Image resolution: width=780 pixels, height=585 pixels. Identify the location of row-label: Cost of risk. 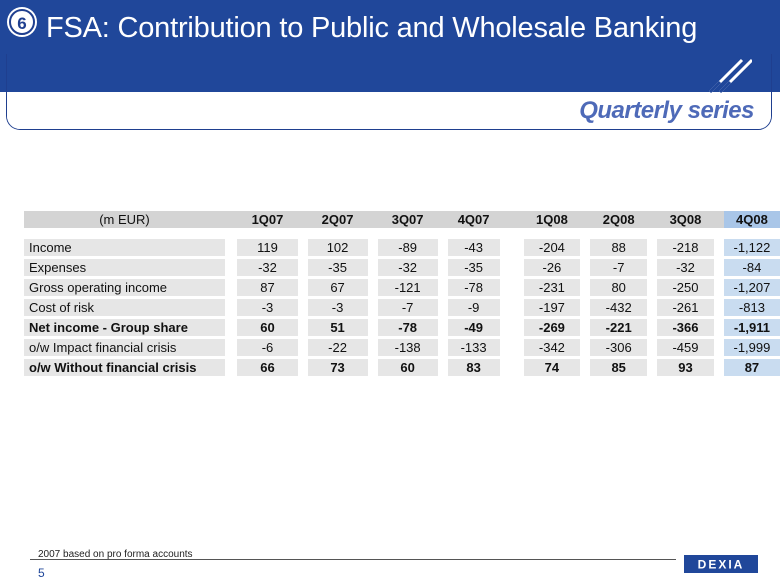
(124, 307).